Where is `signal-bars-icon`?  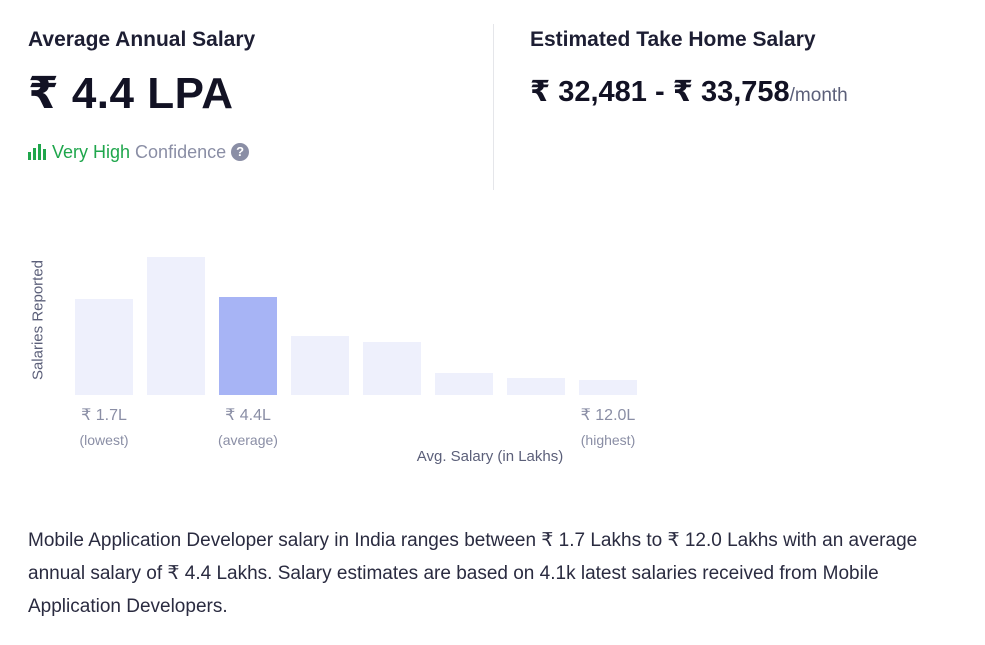
signal-bars-icon is located at coordinates (37, 152).